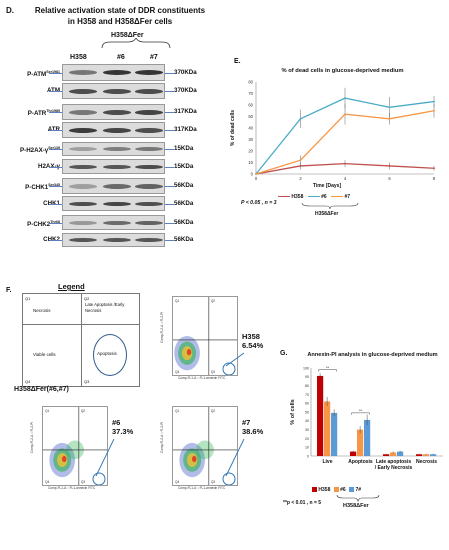  What do you see at coordinates (307, 439) in the screenshot?
I see `bar-chart-y-tick: 20` at bounding box center [307, 439].